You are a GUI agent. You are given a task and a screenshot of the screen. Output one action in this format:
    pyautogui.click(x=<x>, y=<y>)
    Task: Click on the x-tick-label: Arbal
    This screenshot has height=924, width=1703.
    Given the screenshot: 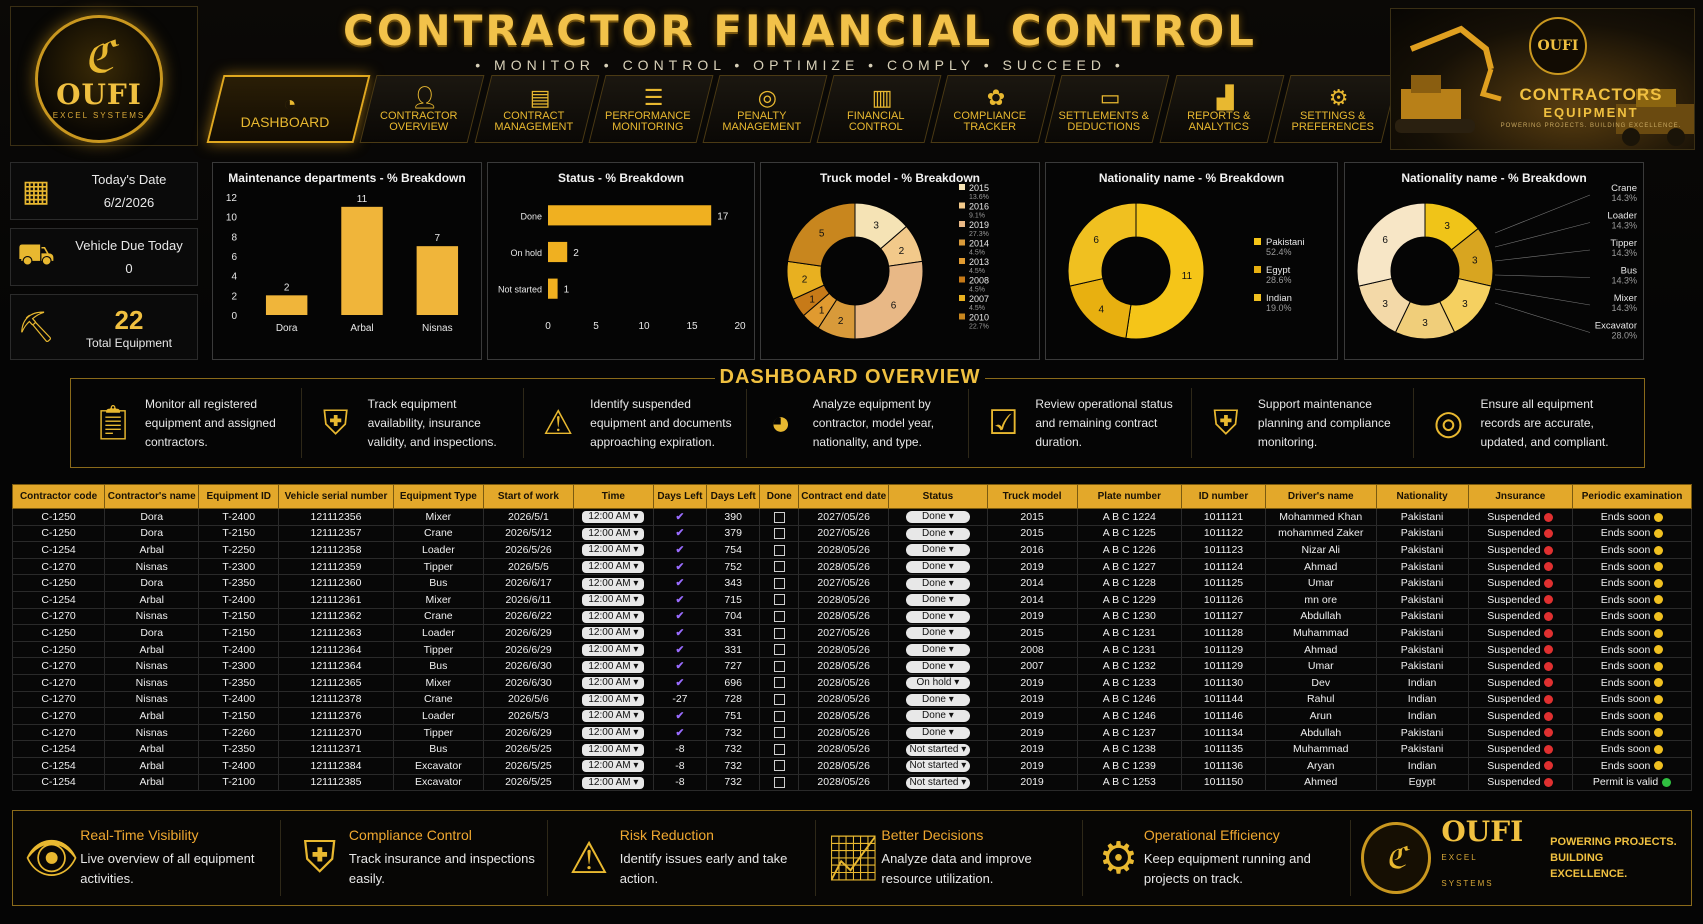 What is the action you would take?
    pyautogui.click(x=361, y=328)
    